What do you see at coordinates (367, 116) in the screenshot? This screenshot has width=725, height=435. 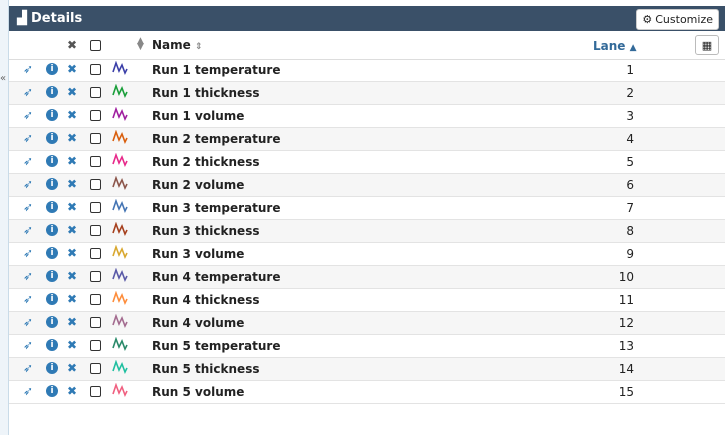 I see `table-row: ➶ i ✖ Run 1 volume 3` at bounding box center [367, 116].